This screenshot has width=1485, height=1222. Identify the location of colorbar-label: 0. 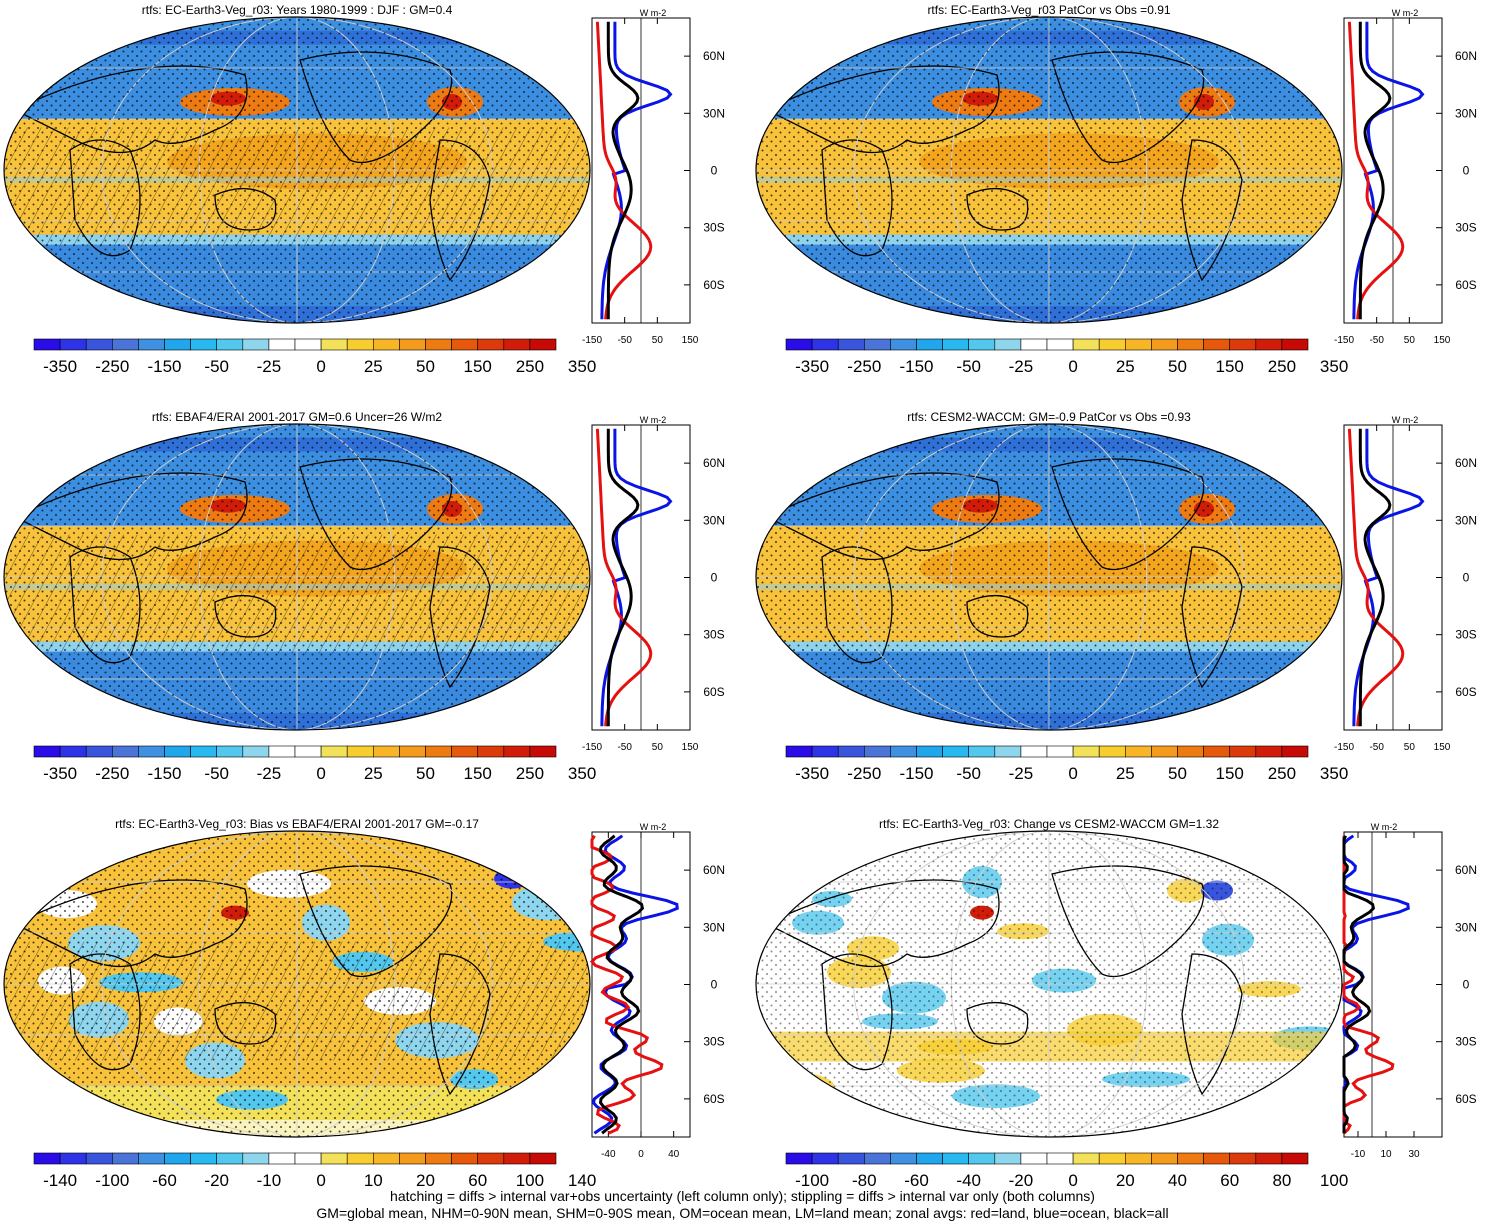
(320, 366).